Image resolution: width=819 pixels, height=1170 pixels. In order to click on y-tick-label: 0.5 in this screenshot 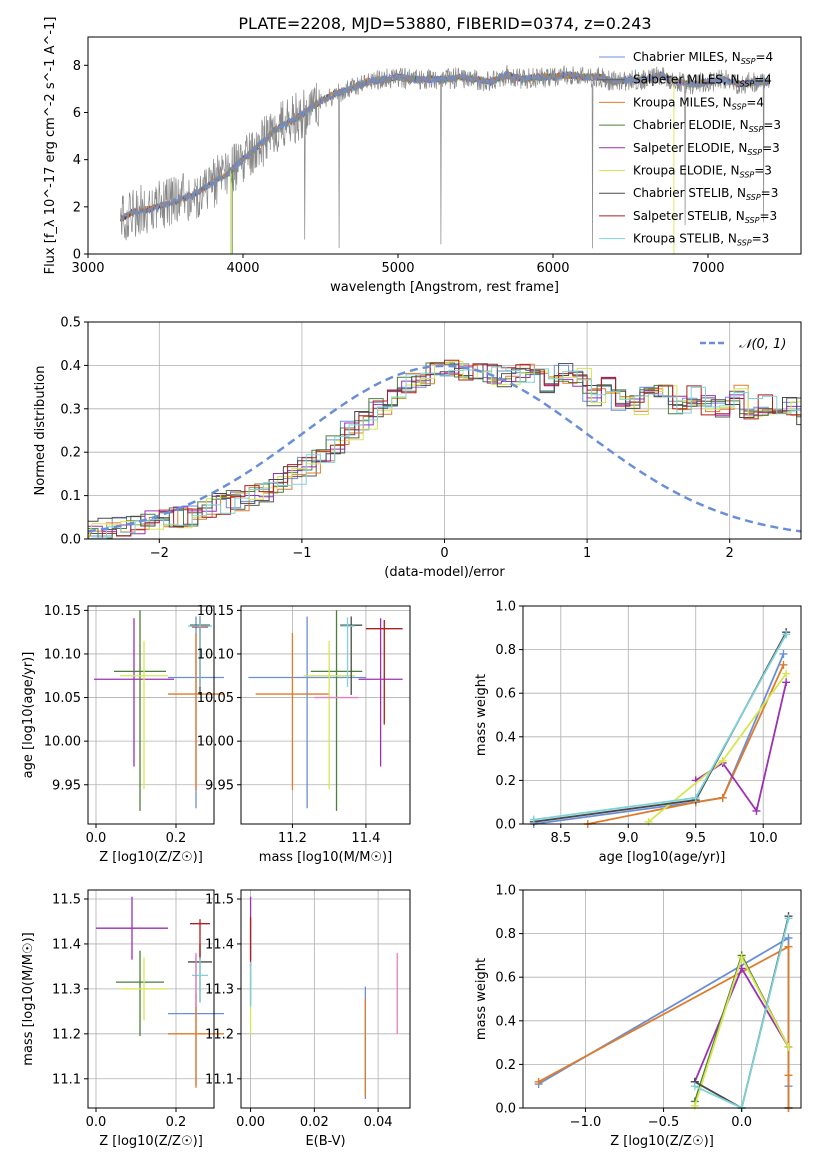, I will do `click(70, 323)`.